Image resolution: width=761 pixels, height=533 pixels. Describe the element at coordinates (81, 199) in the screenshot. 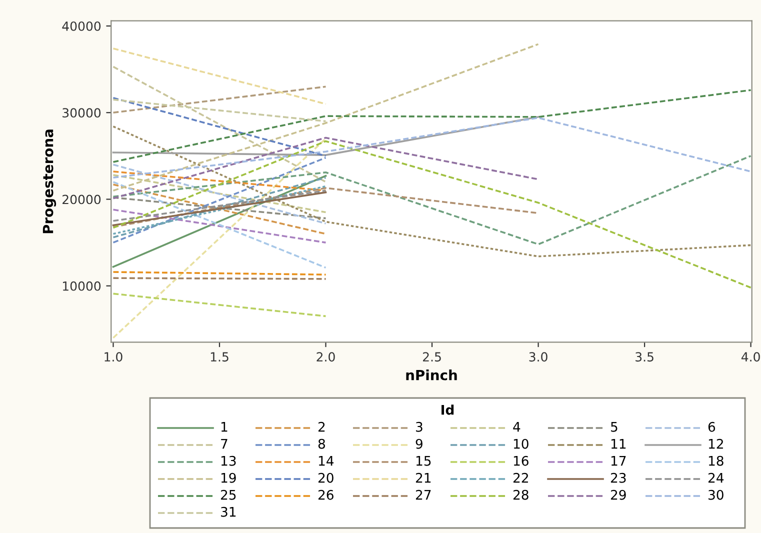

I see `y-tick-label: 20000` at that location.